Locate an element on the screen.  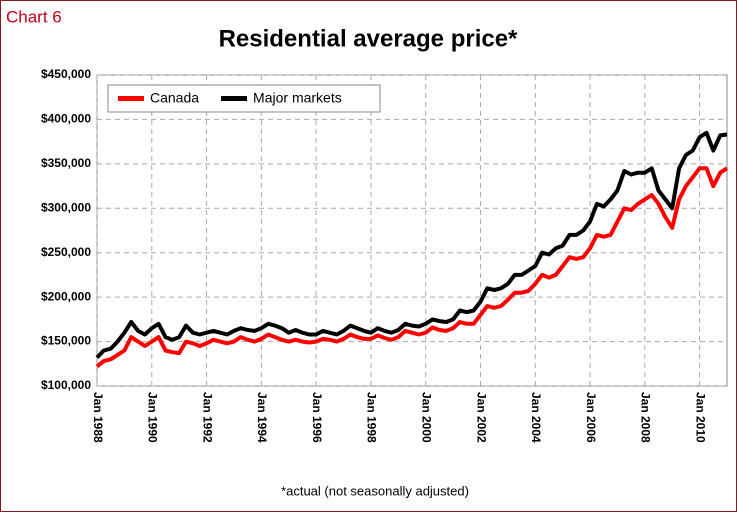
y-tick-label: $150,000 is located at coordinates (66, 341).